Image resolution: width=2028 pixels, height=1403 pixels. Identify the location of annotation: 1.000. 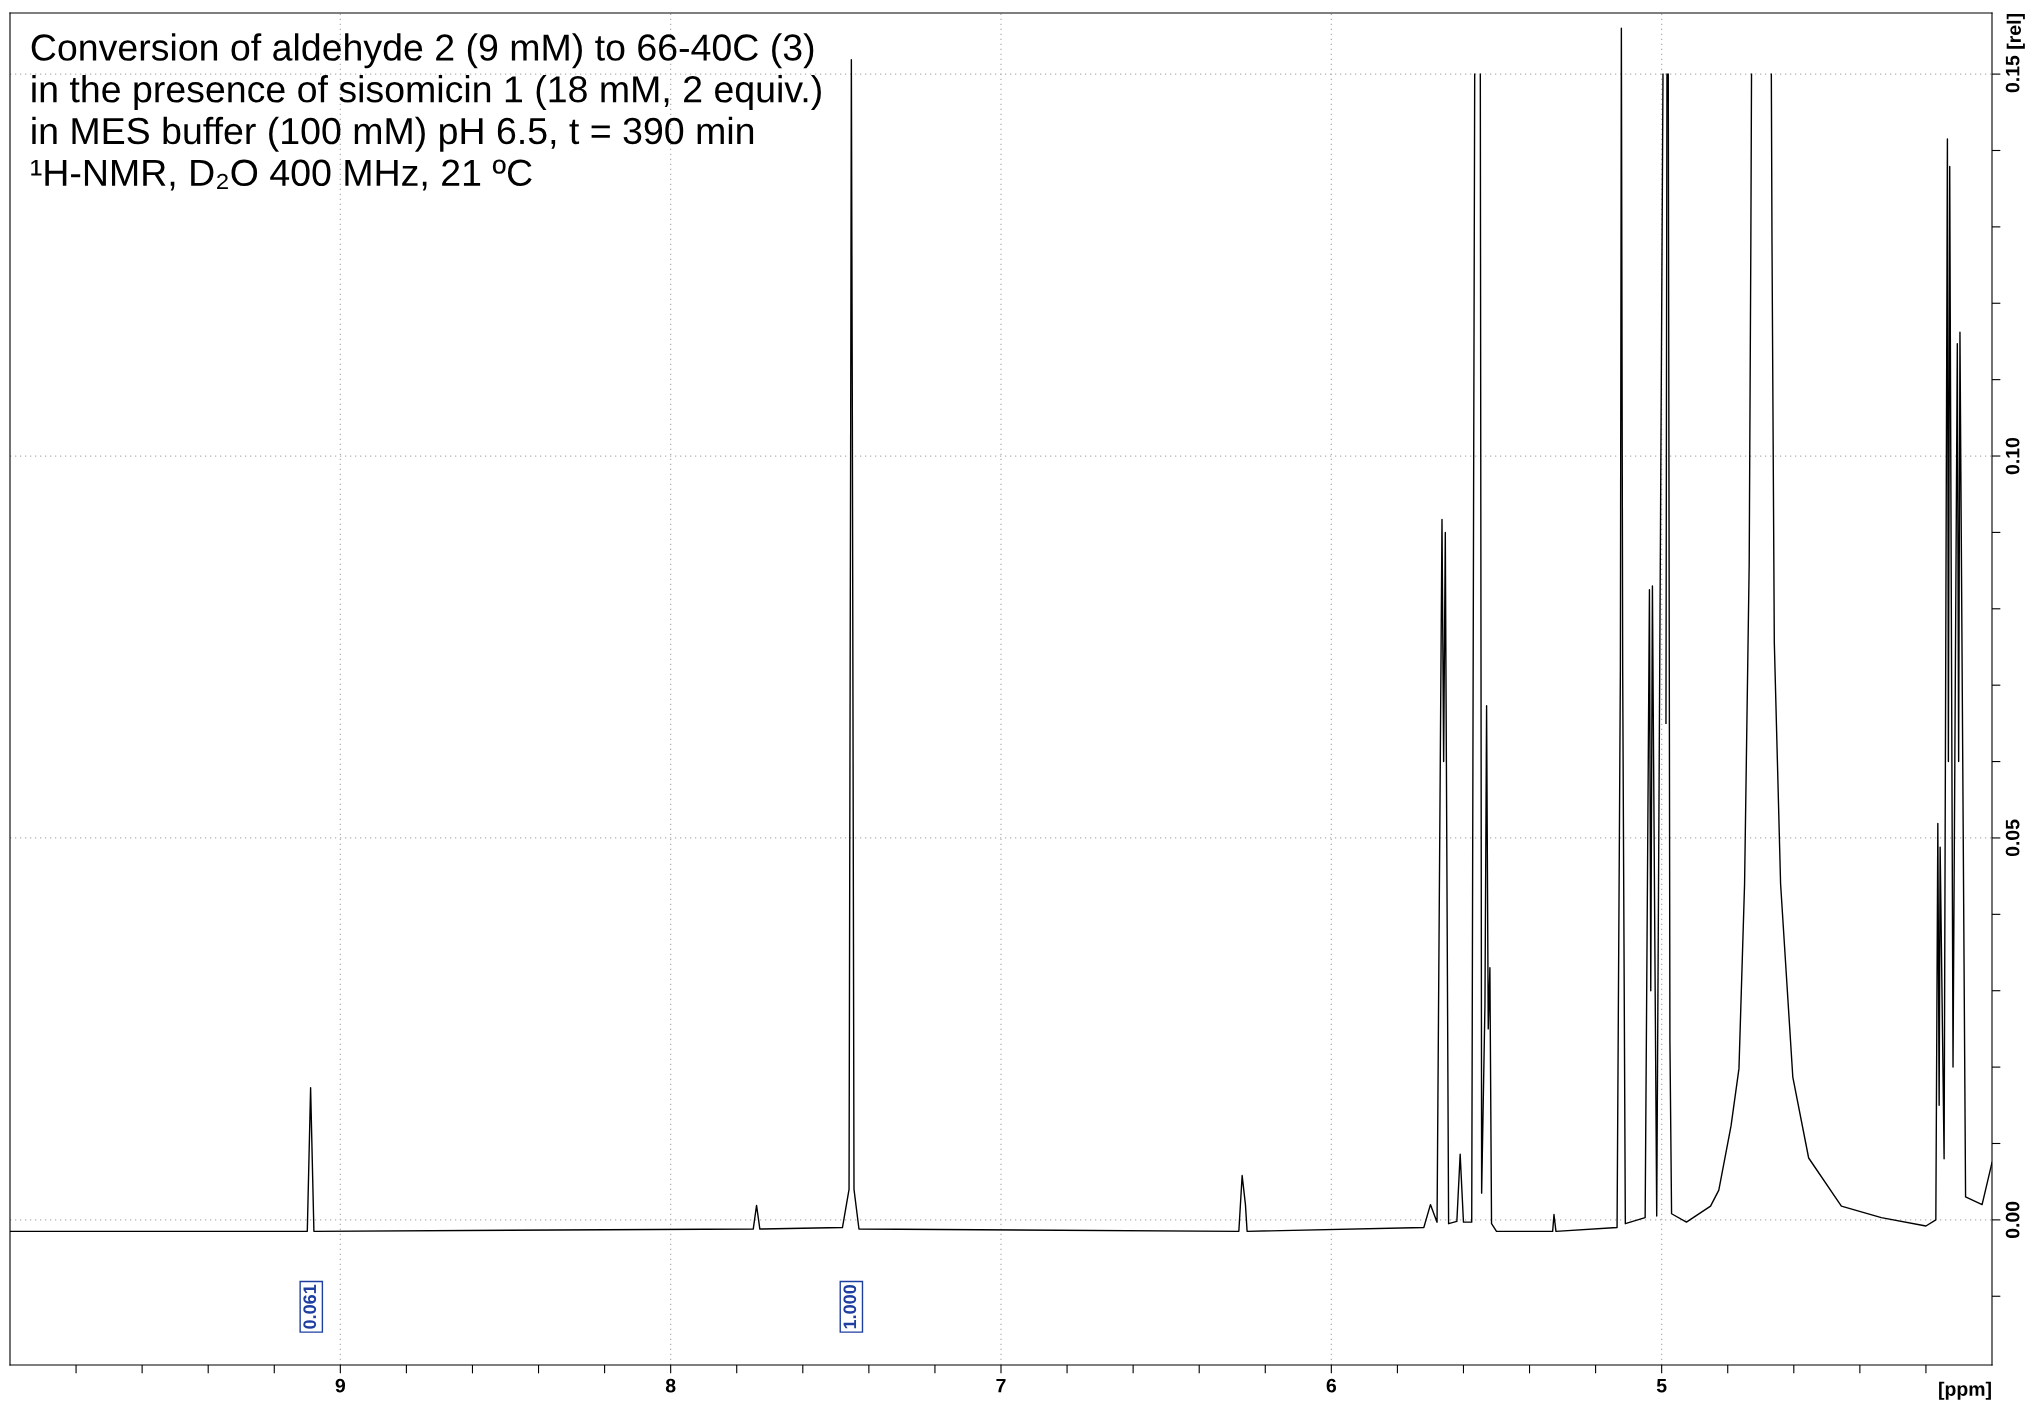
(850, 1307).